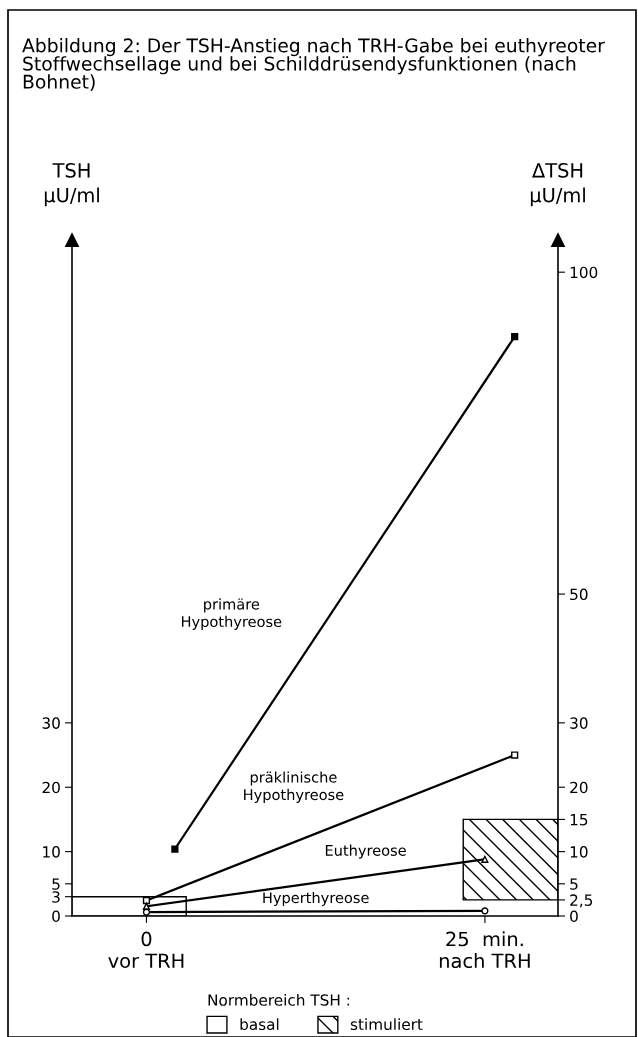  I want to click on y-axis-title: TSH µU/ml, so click(71, 185).